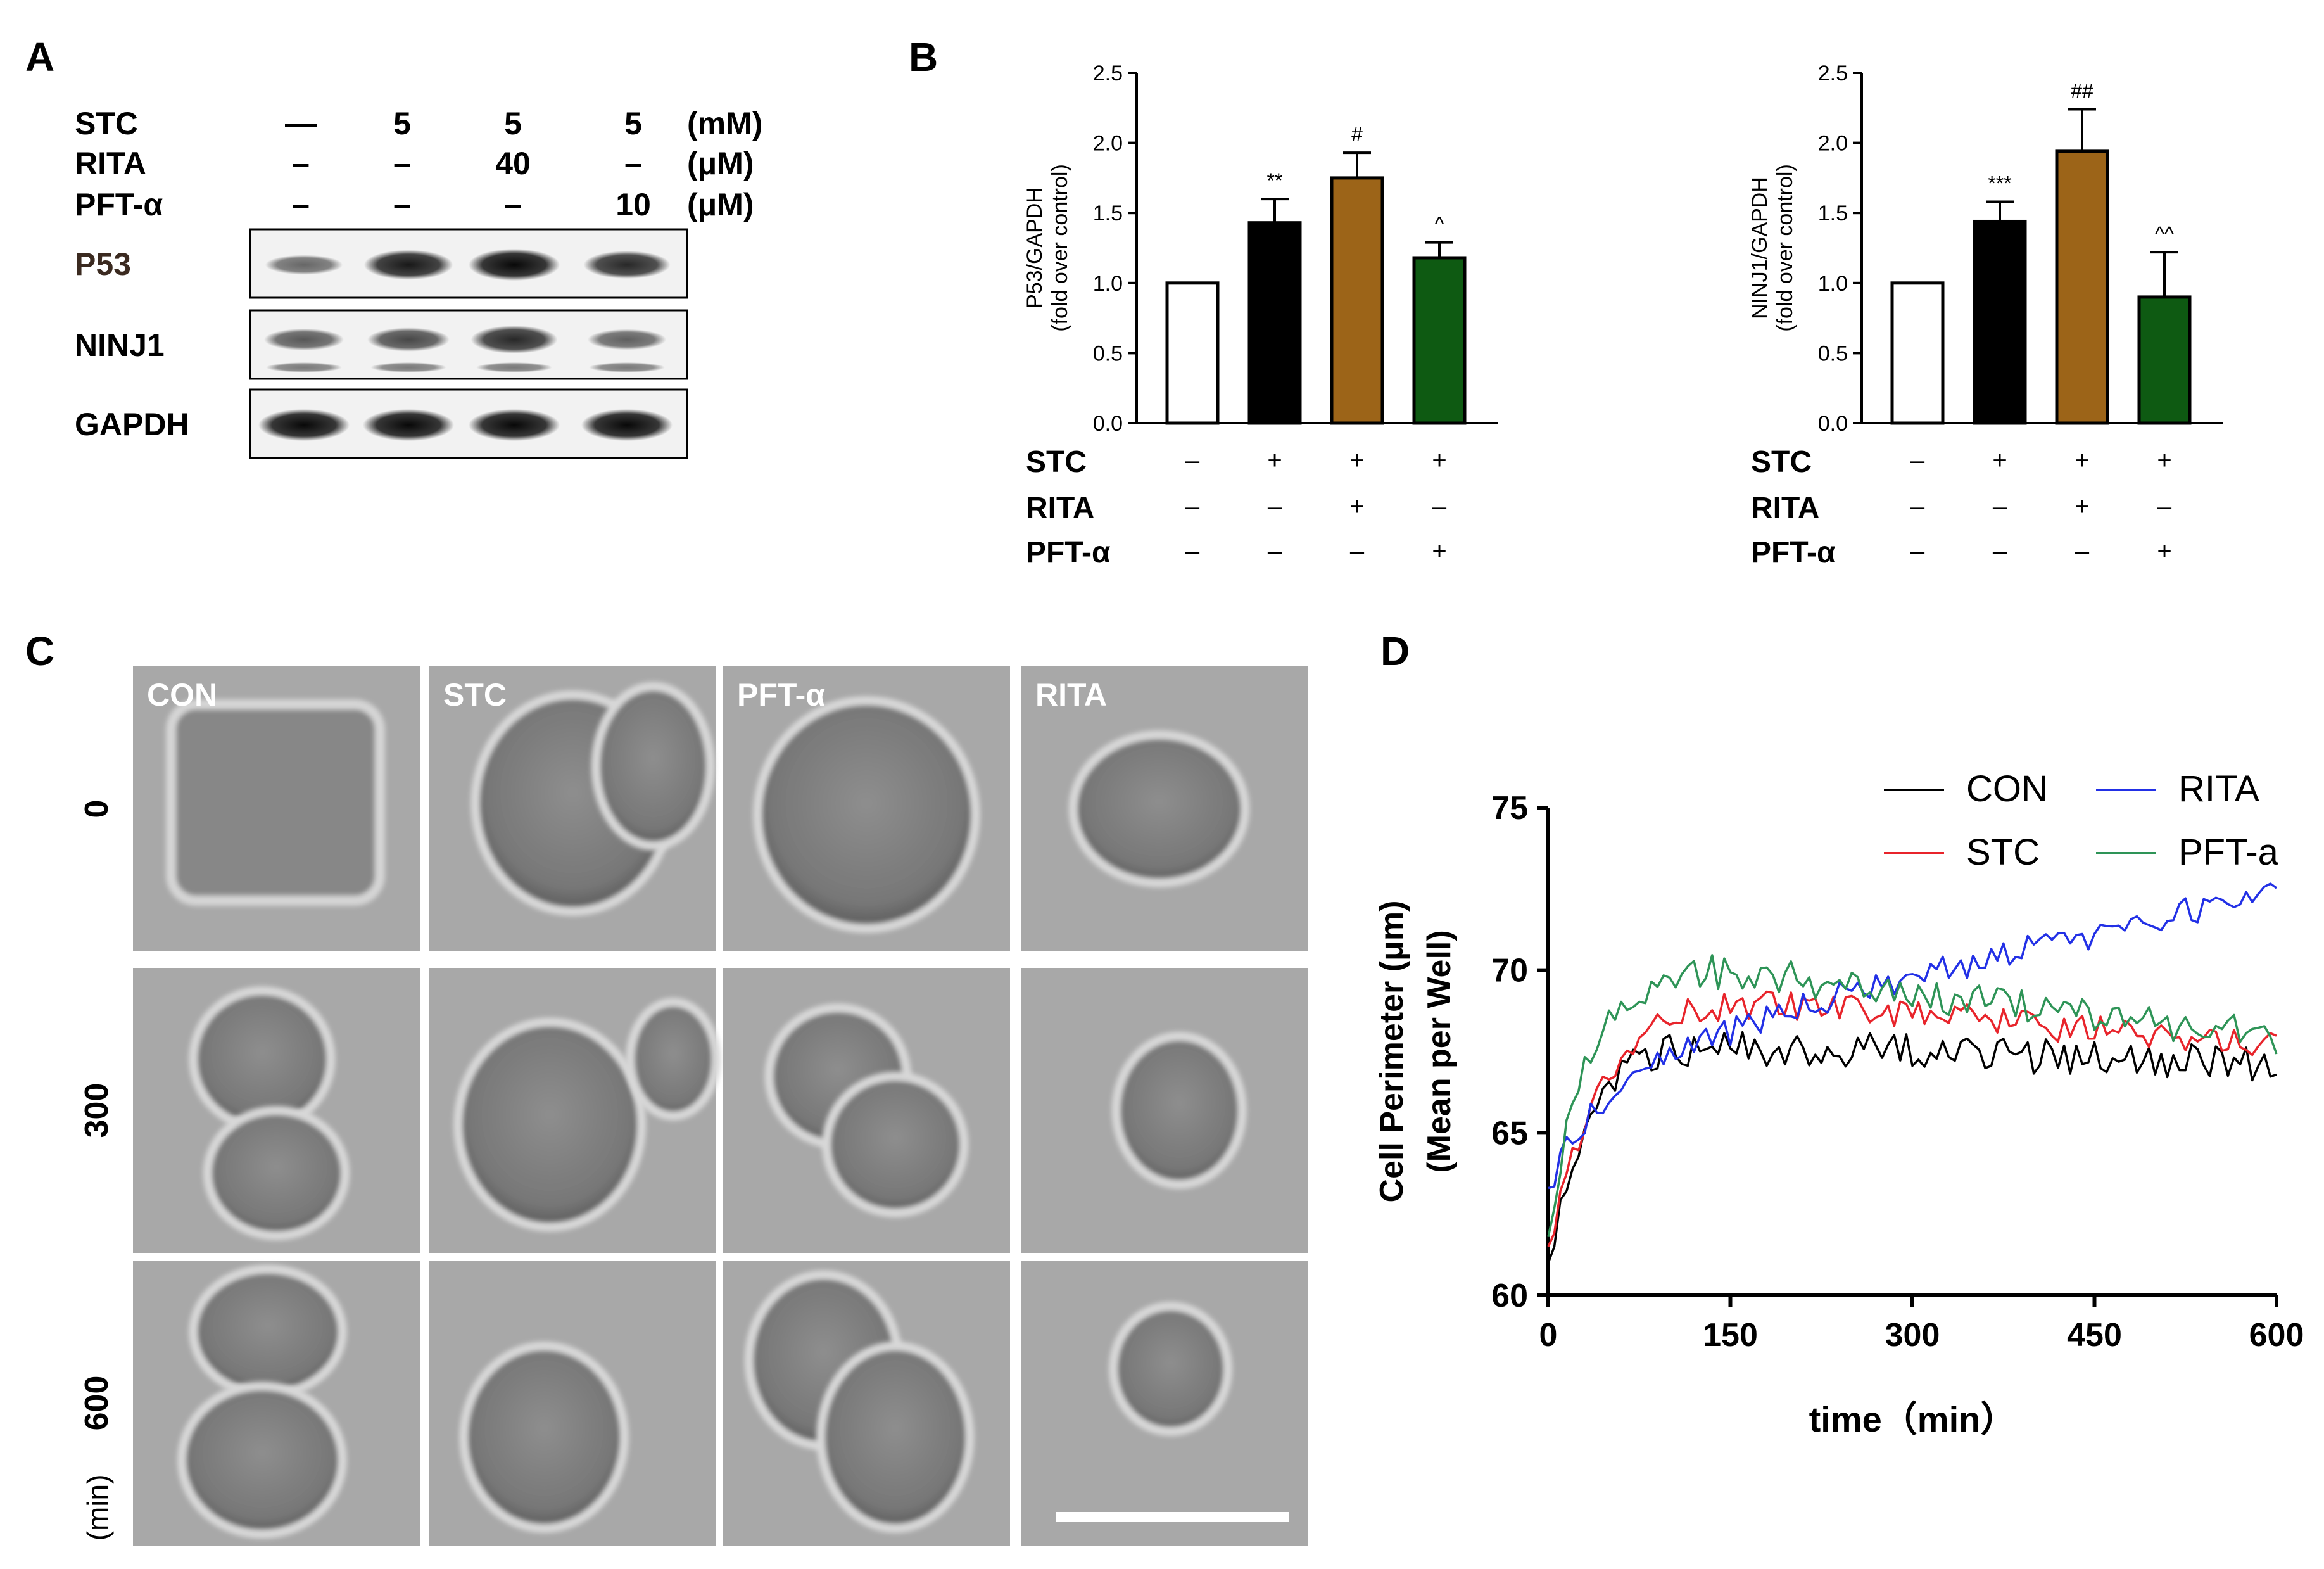 The width and height of the screenshot is (2324, 1569). What do you see at coordinates (1912, 1419) in the screenshot?
I see `x-axis-label: time（min）` at bounding box center [1912, 1419].